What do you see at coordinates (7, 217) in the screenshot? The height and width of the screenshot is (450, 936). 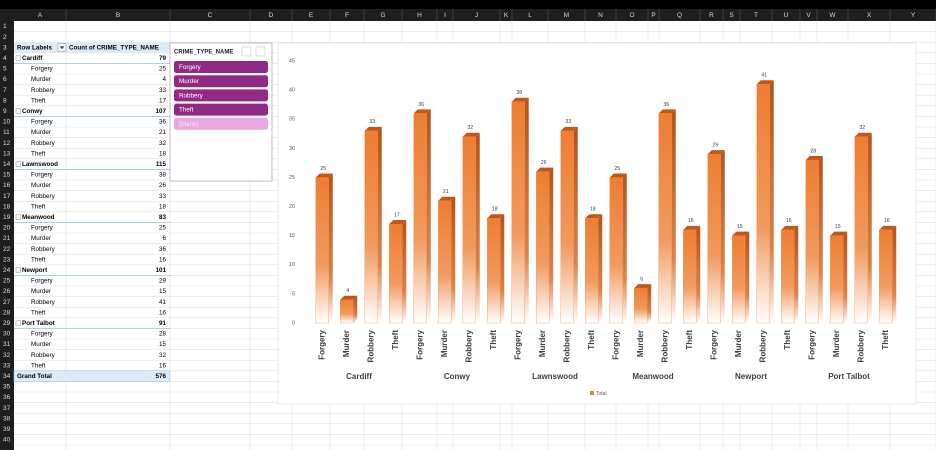 I see `row-number: 19` at bounding box center [7, 217].